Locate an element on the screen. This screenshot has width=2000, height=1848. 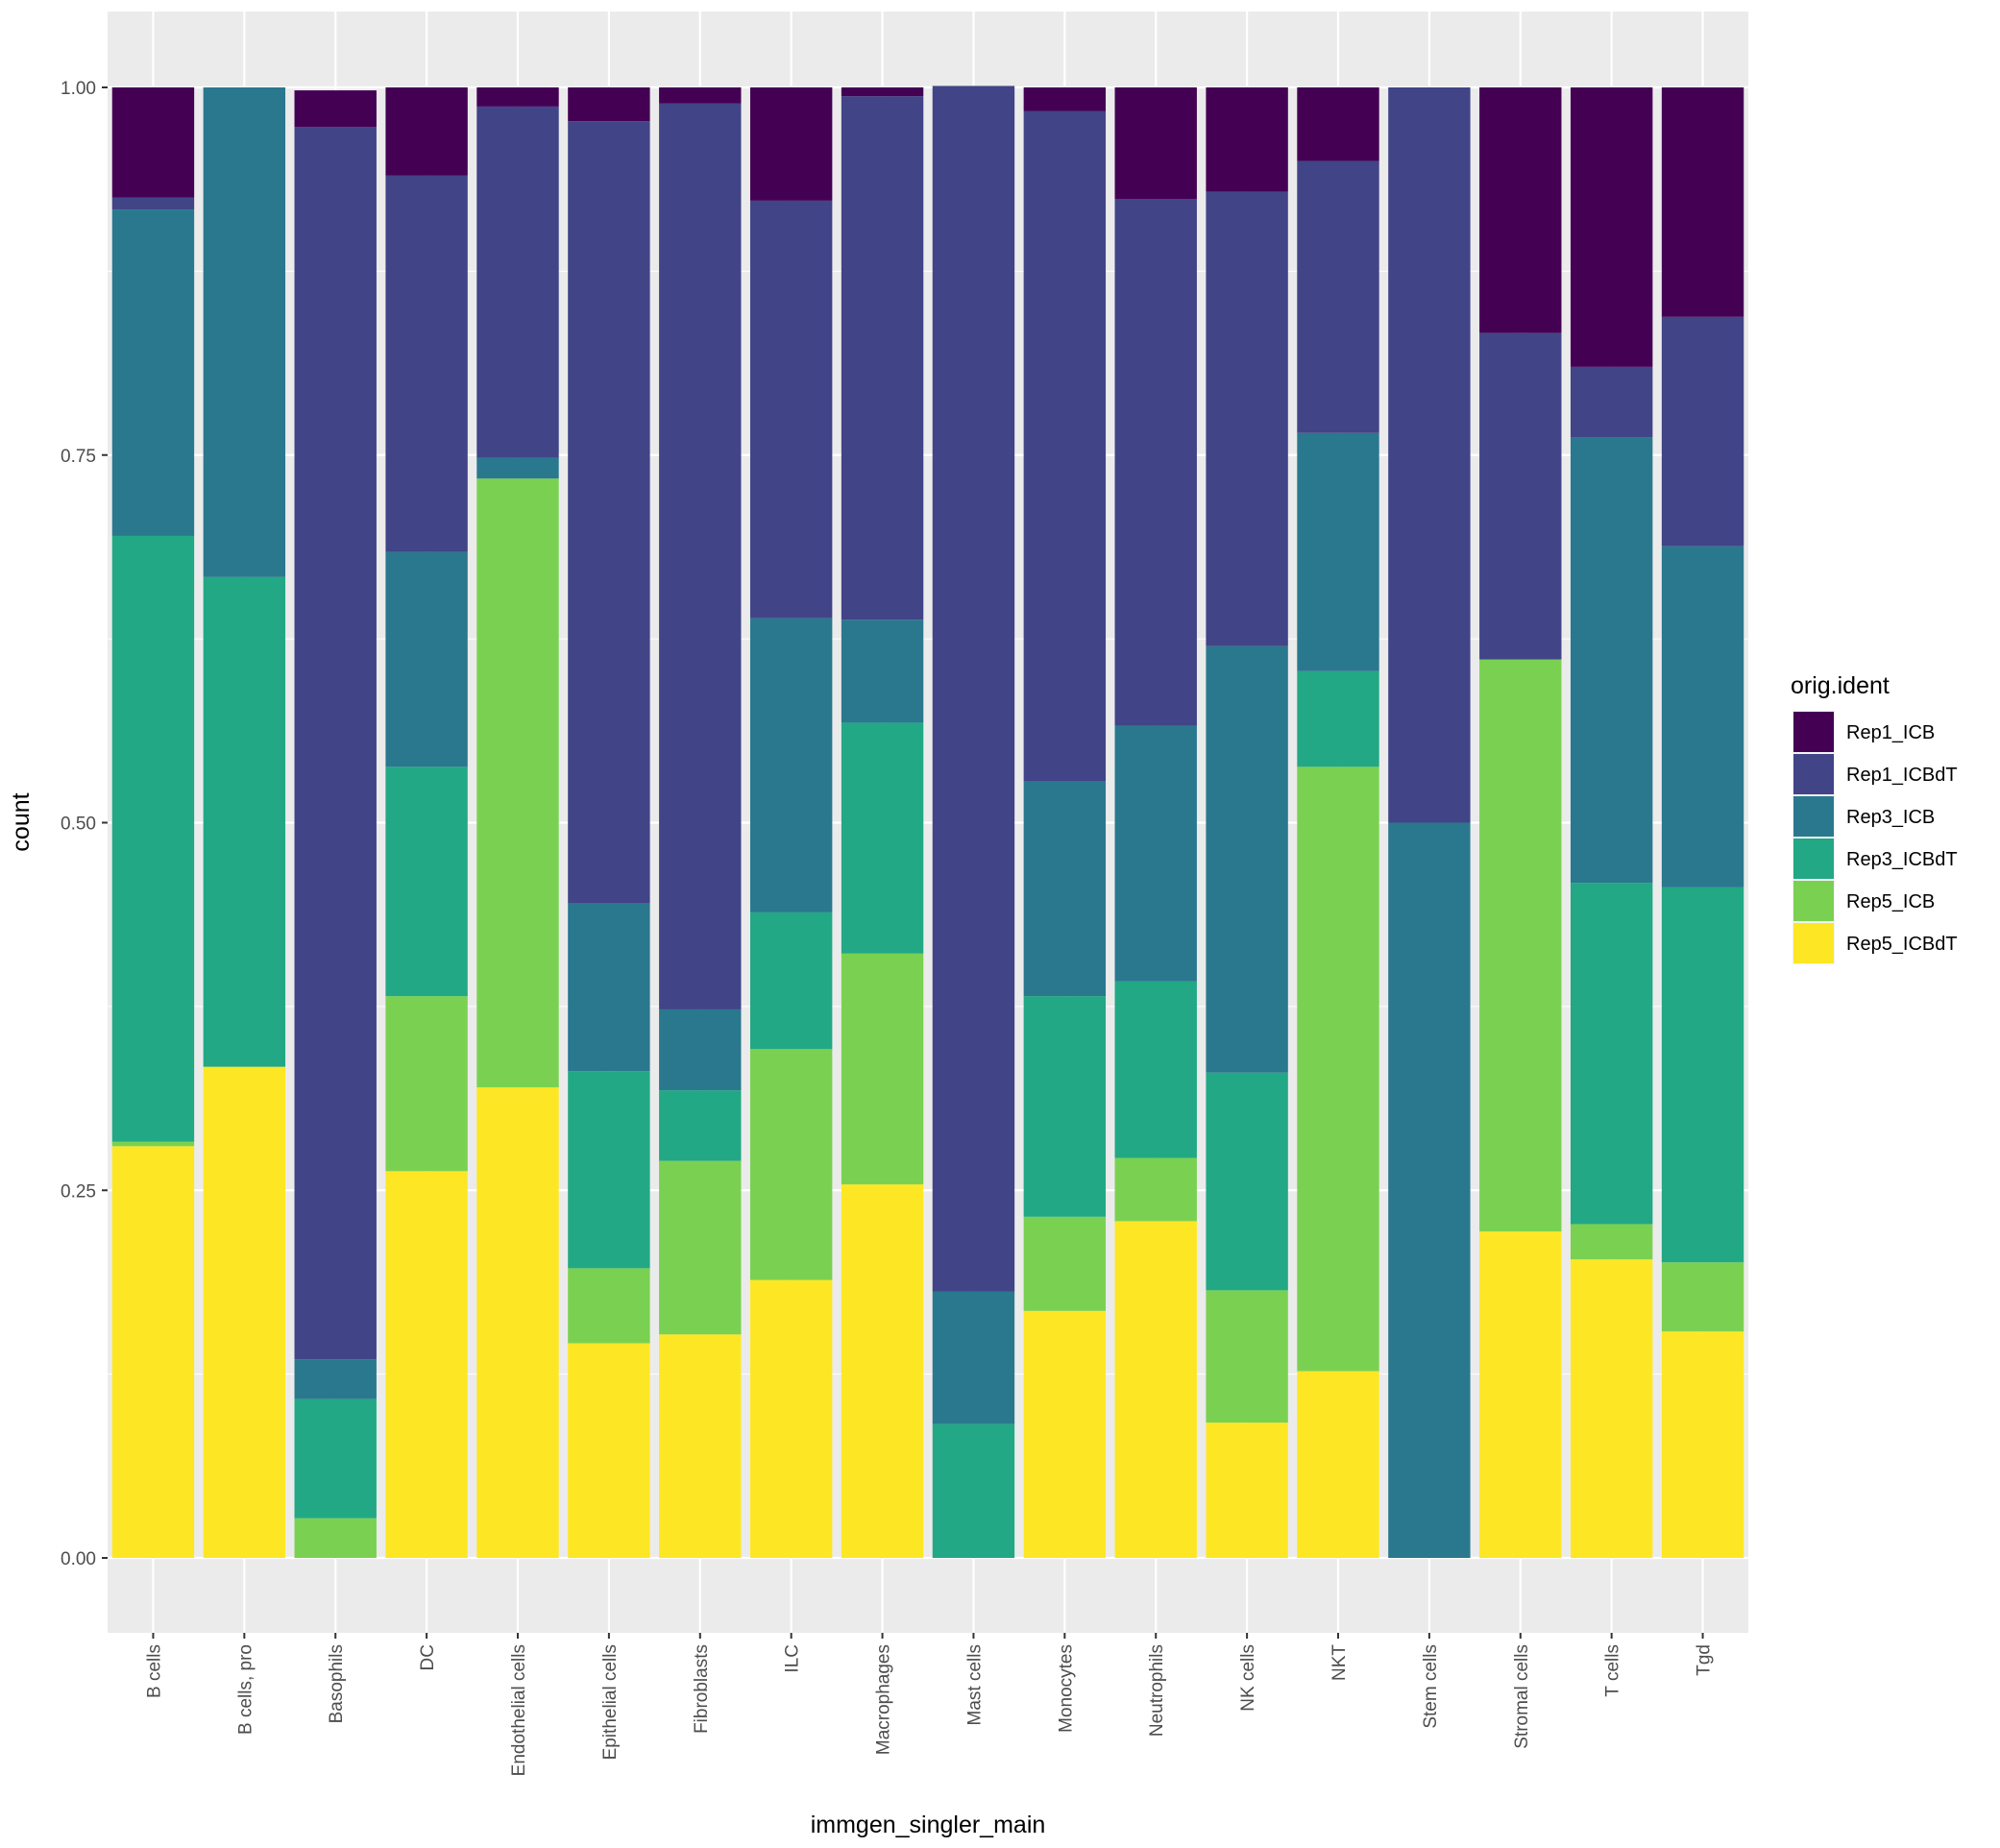
legend-label: Rep5_ICBdT is located at coordinates (1902, 944).